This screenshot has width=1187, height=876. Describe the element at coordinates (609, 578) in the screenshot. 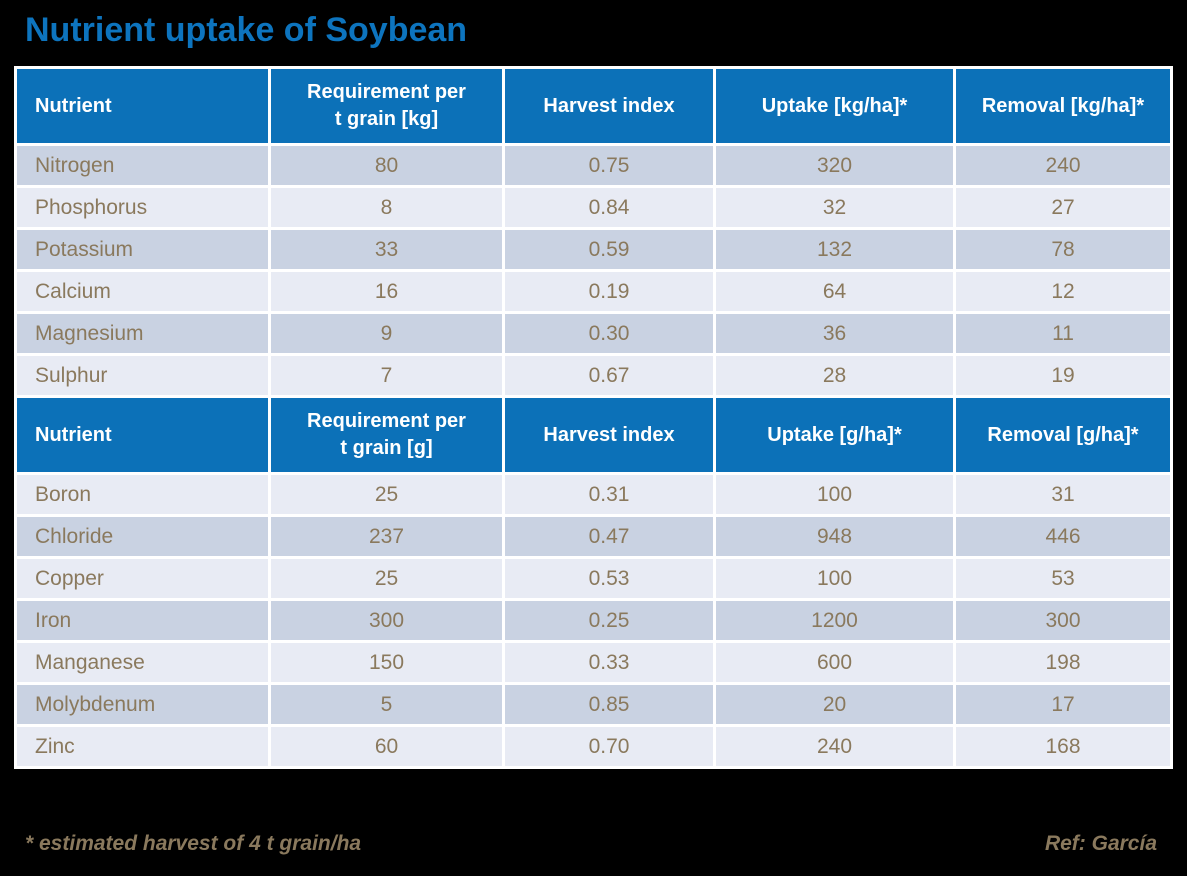

I see `value-cell: 0.53` at that location.